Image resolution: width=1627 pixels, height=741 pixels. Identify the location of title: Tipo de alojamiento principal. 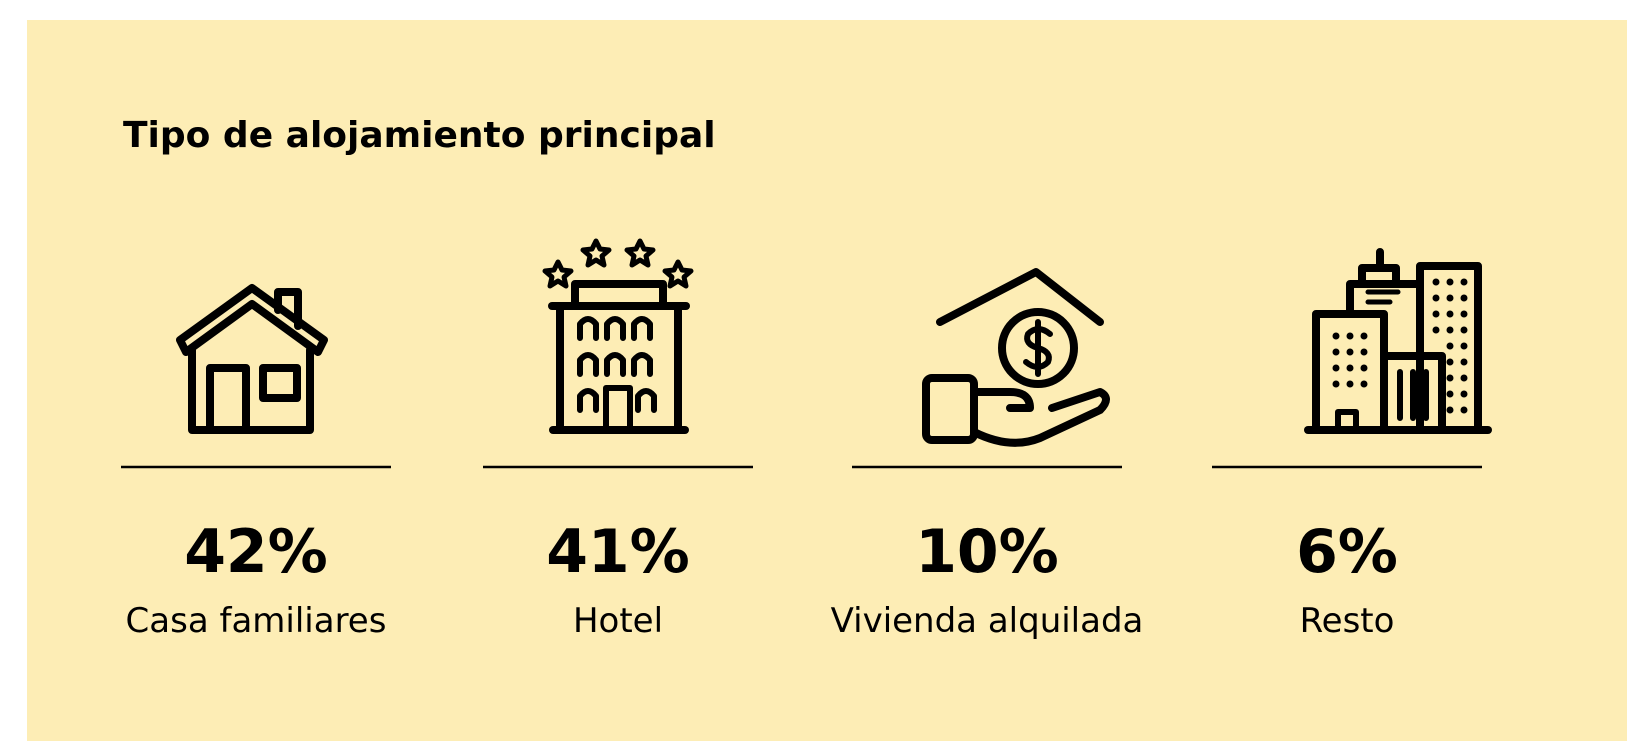
(419, 135).